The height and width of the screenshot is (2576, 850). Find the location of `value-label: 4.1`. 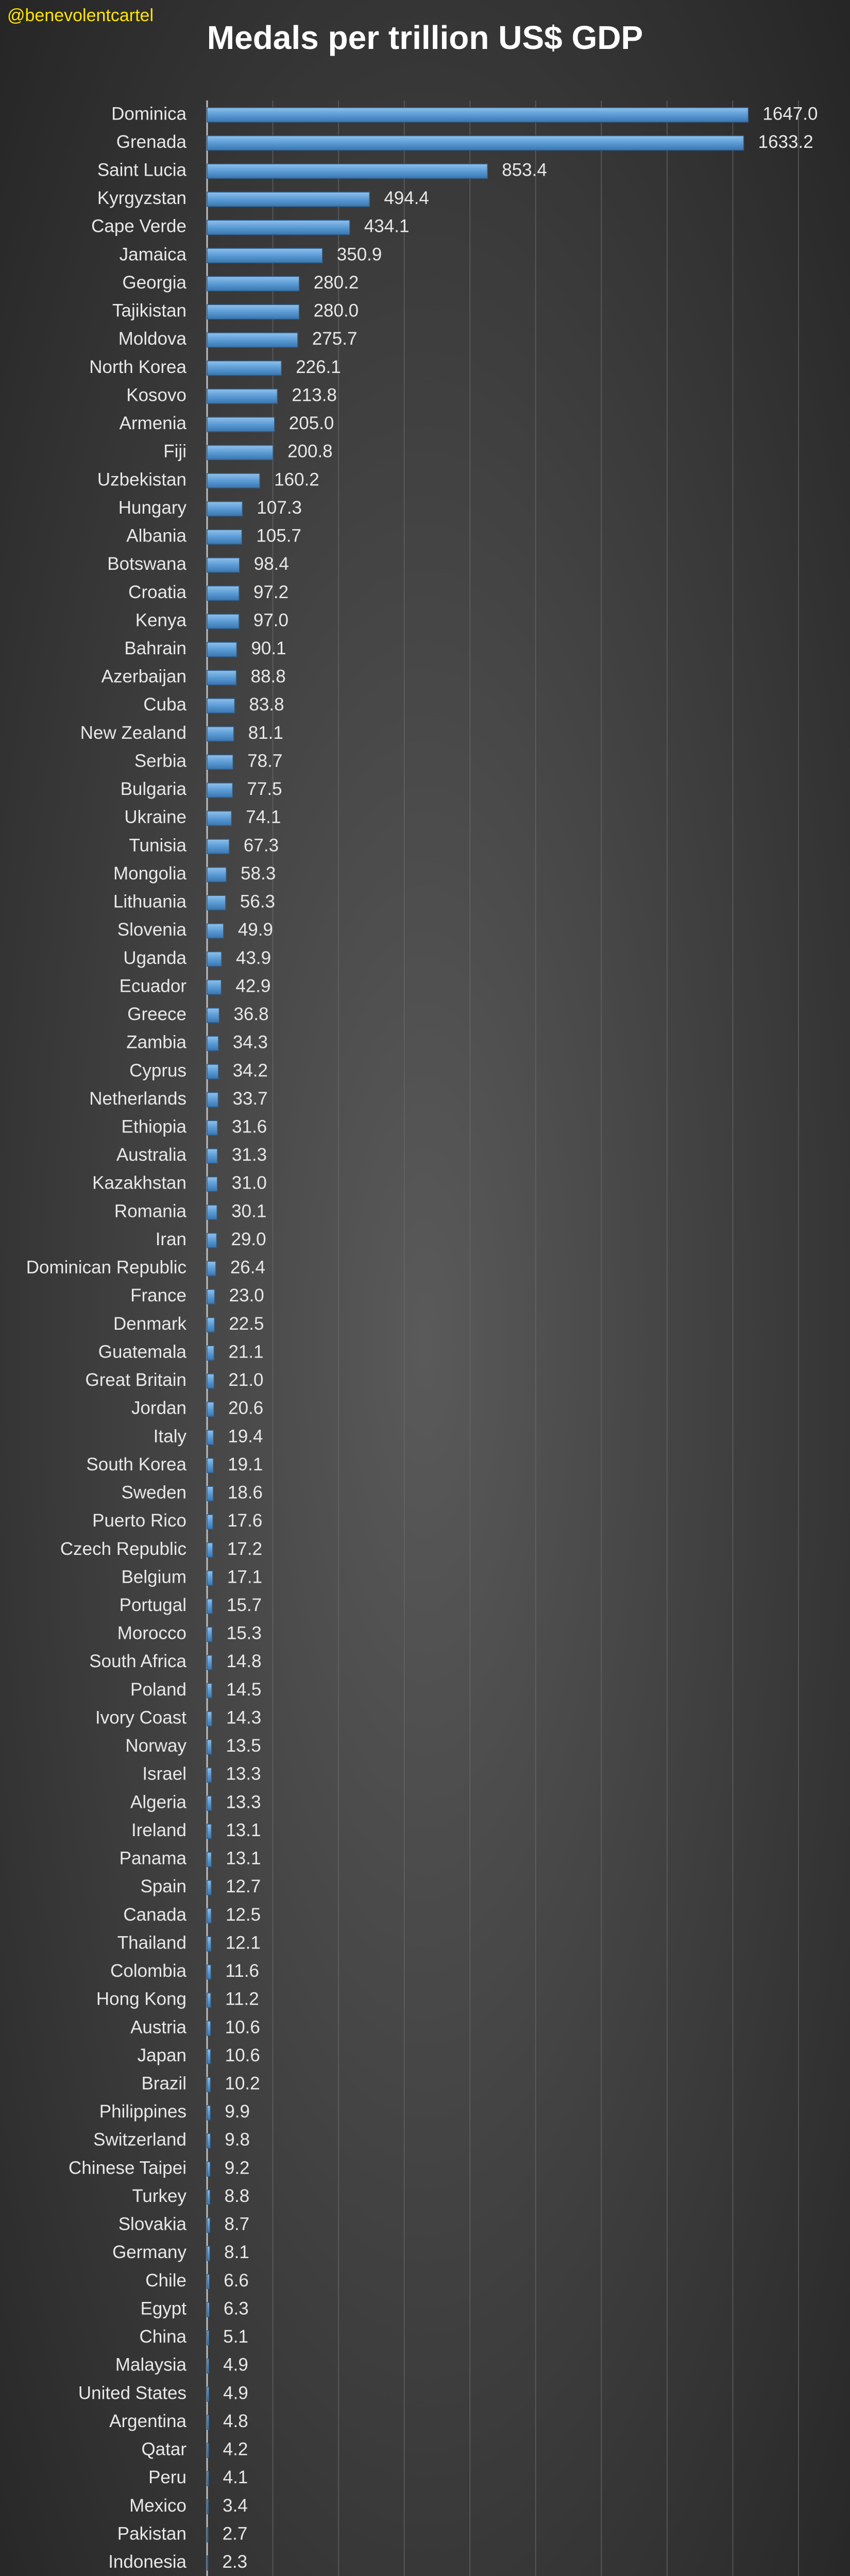

value-label: 4.1 is located at coordinates (235, 2477).